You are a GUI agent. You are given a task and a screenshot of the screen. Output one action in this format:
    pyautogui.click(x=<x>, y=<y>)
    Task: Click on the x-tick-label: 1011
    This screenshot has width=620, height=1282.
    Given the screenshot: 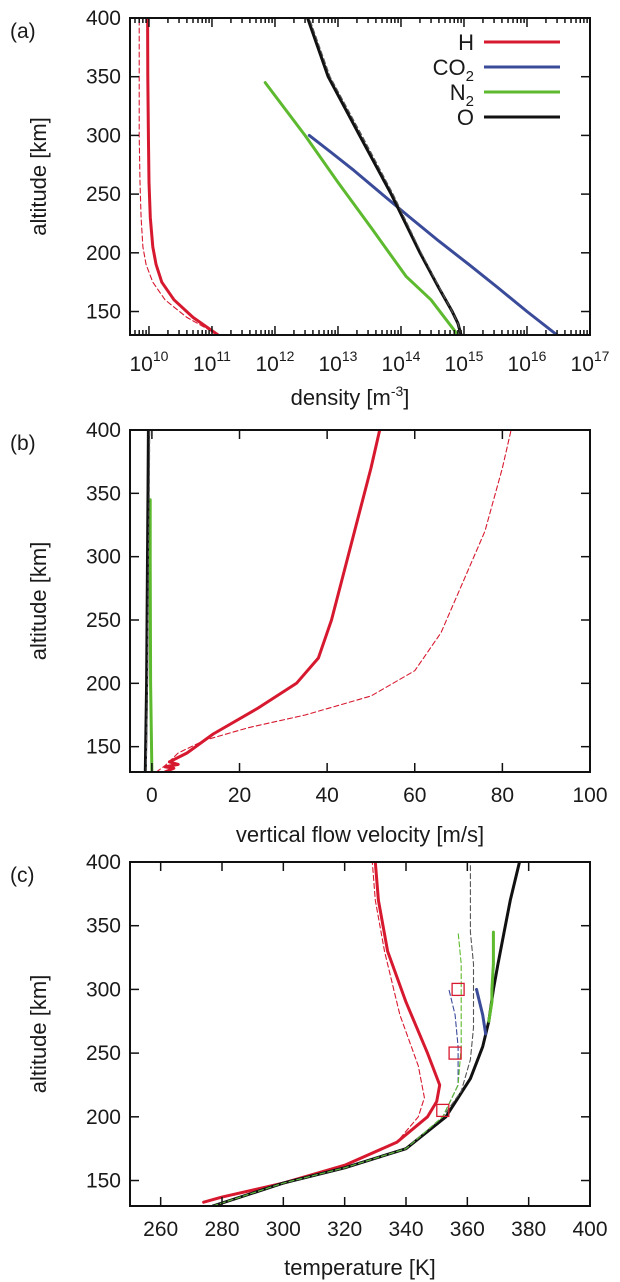 What is the action you would take?
    pyautogui.click(x=212, y=362)
    